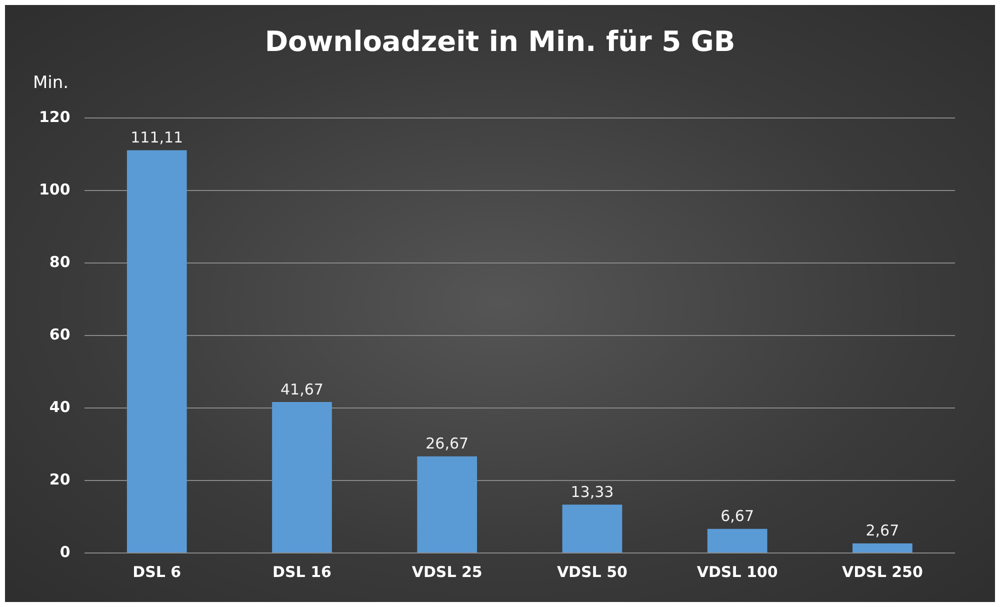  I want to click on data-label: 13,33, so click(592, 492).